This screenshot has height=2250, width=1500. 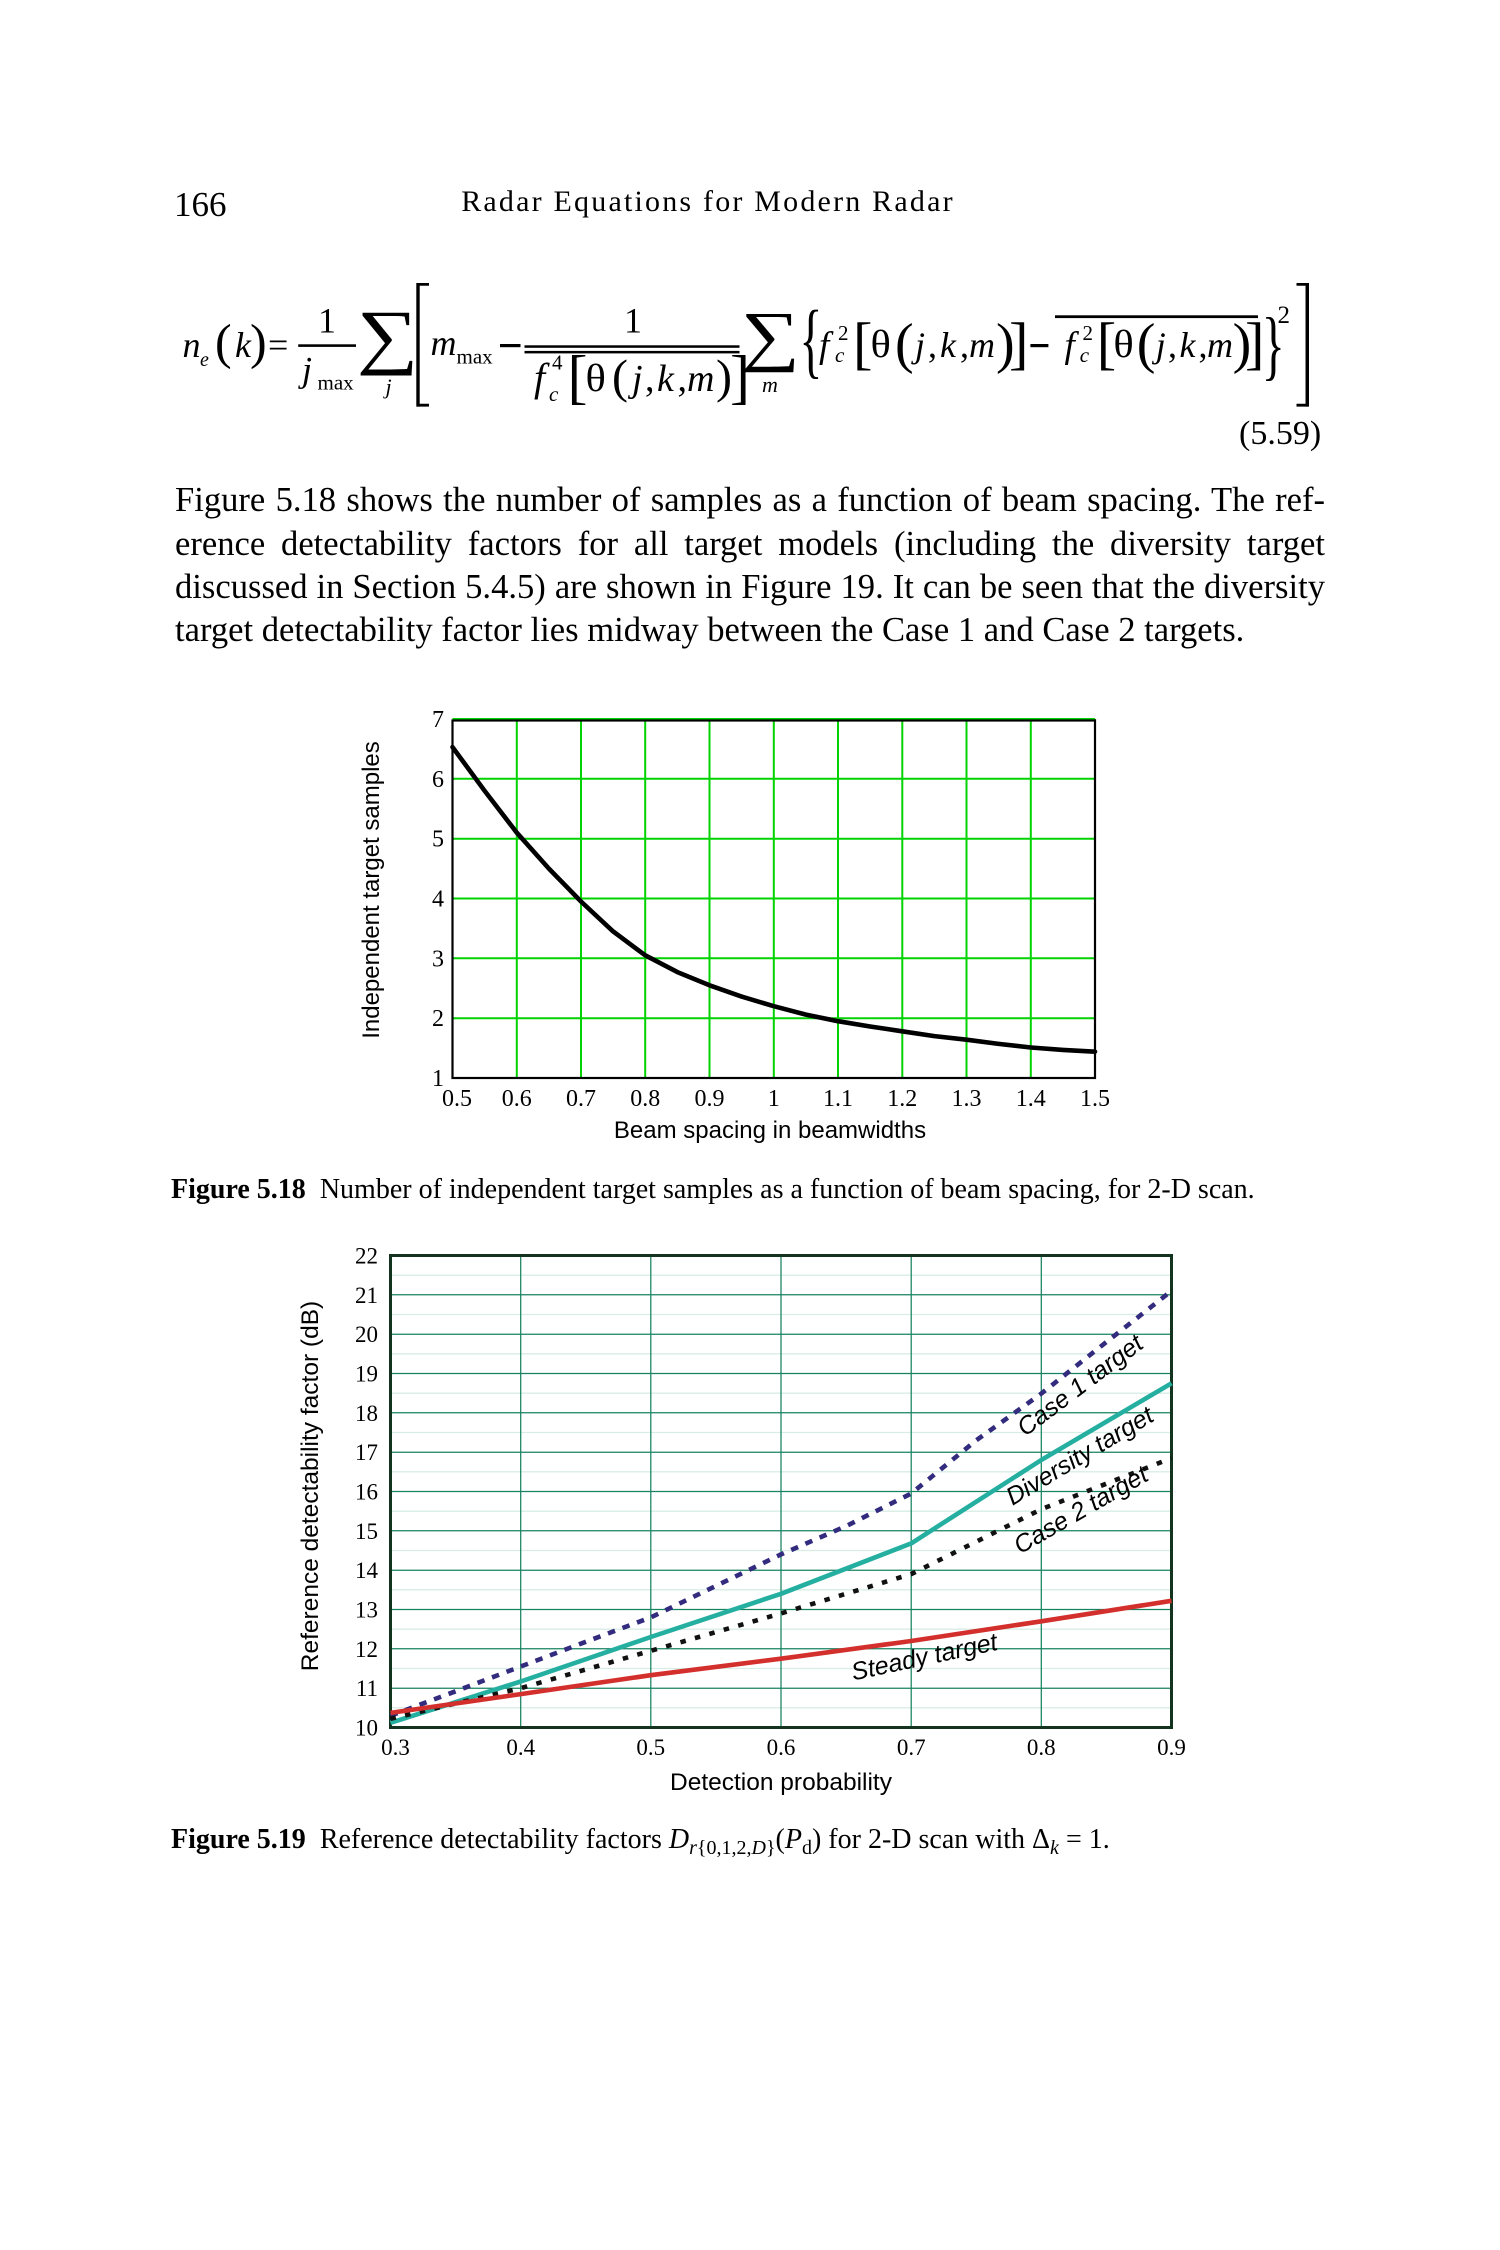 I want to click on svg-text: 17, so click(x=366, y=1452).